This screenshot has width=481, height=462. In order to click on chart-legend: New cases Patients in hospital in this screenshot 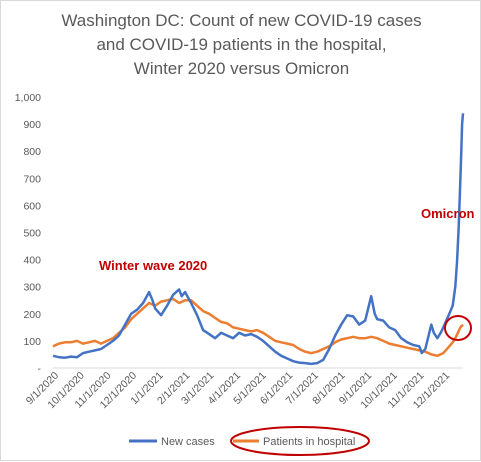, I will do `click(249, 441)`.